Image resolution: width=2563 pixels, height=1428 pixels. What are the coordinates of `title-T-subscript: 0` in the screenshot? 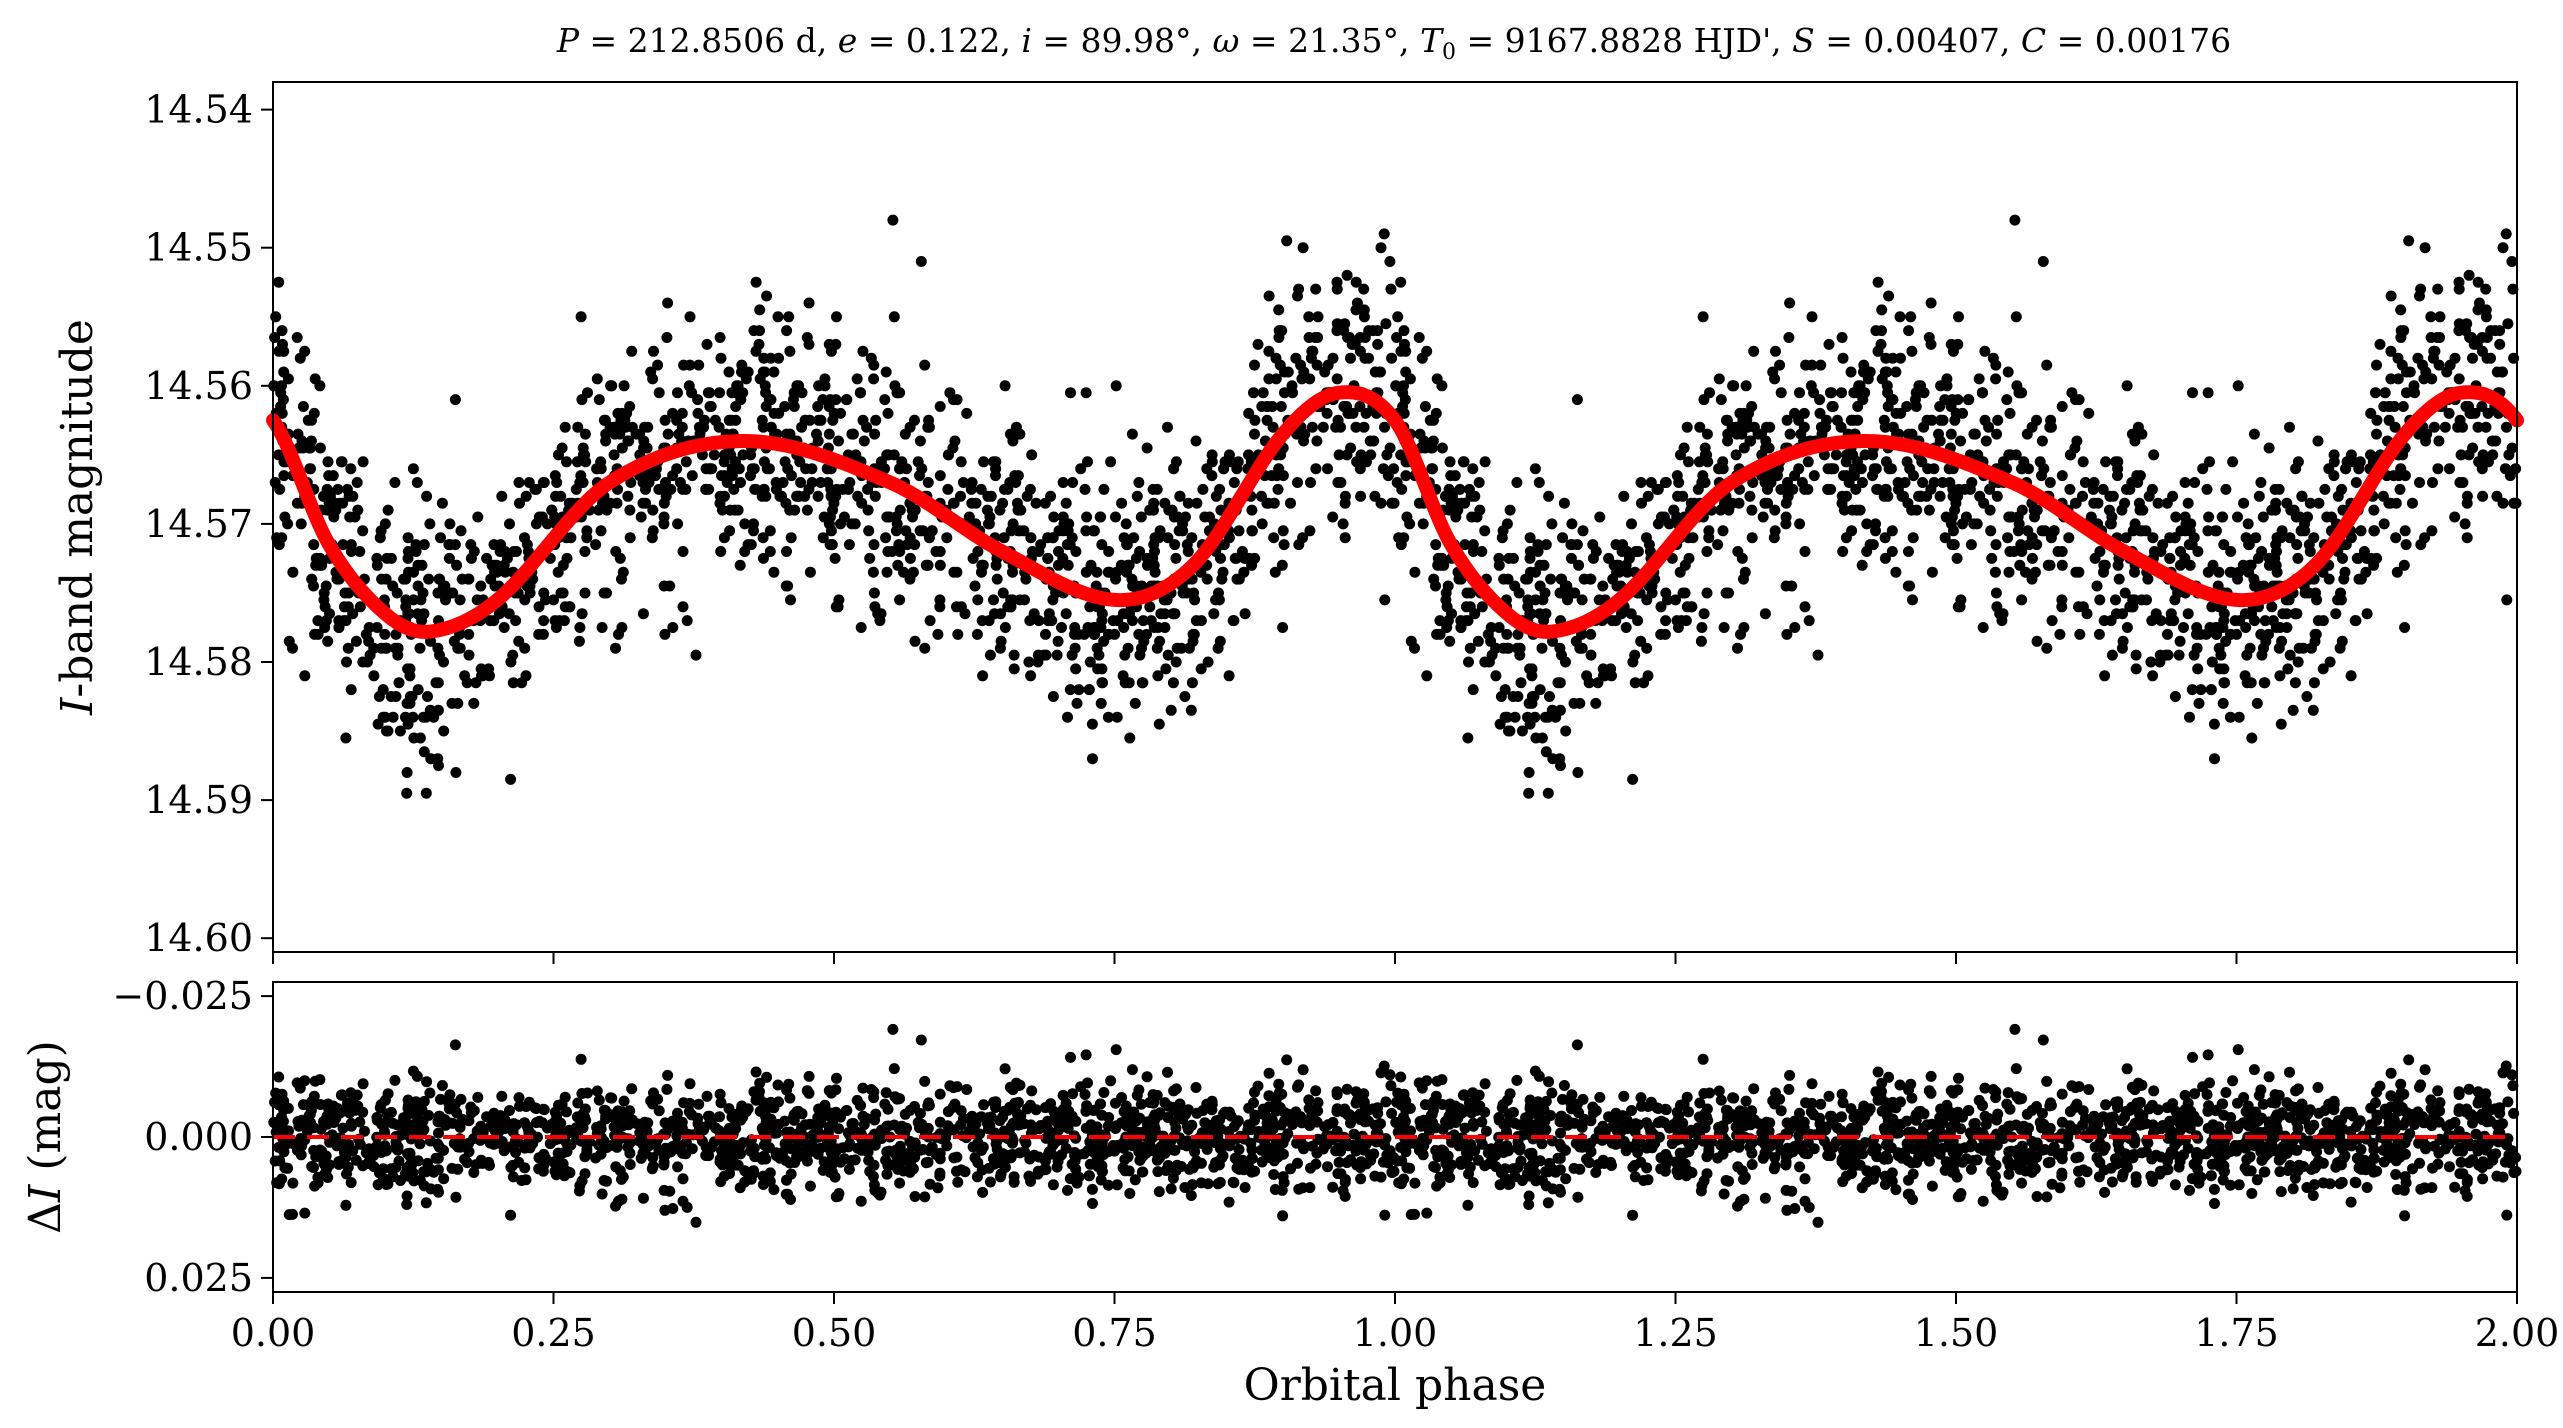 It's located at (1449, 52).